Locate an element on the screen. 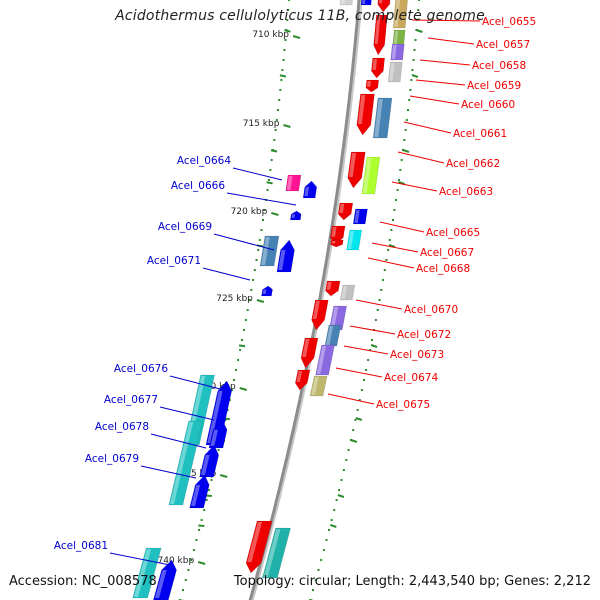  kbp-tick-label: 710 kbp is located at coordinates (270, 35).